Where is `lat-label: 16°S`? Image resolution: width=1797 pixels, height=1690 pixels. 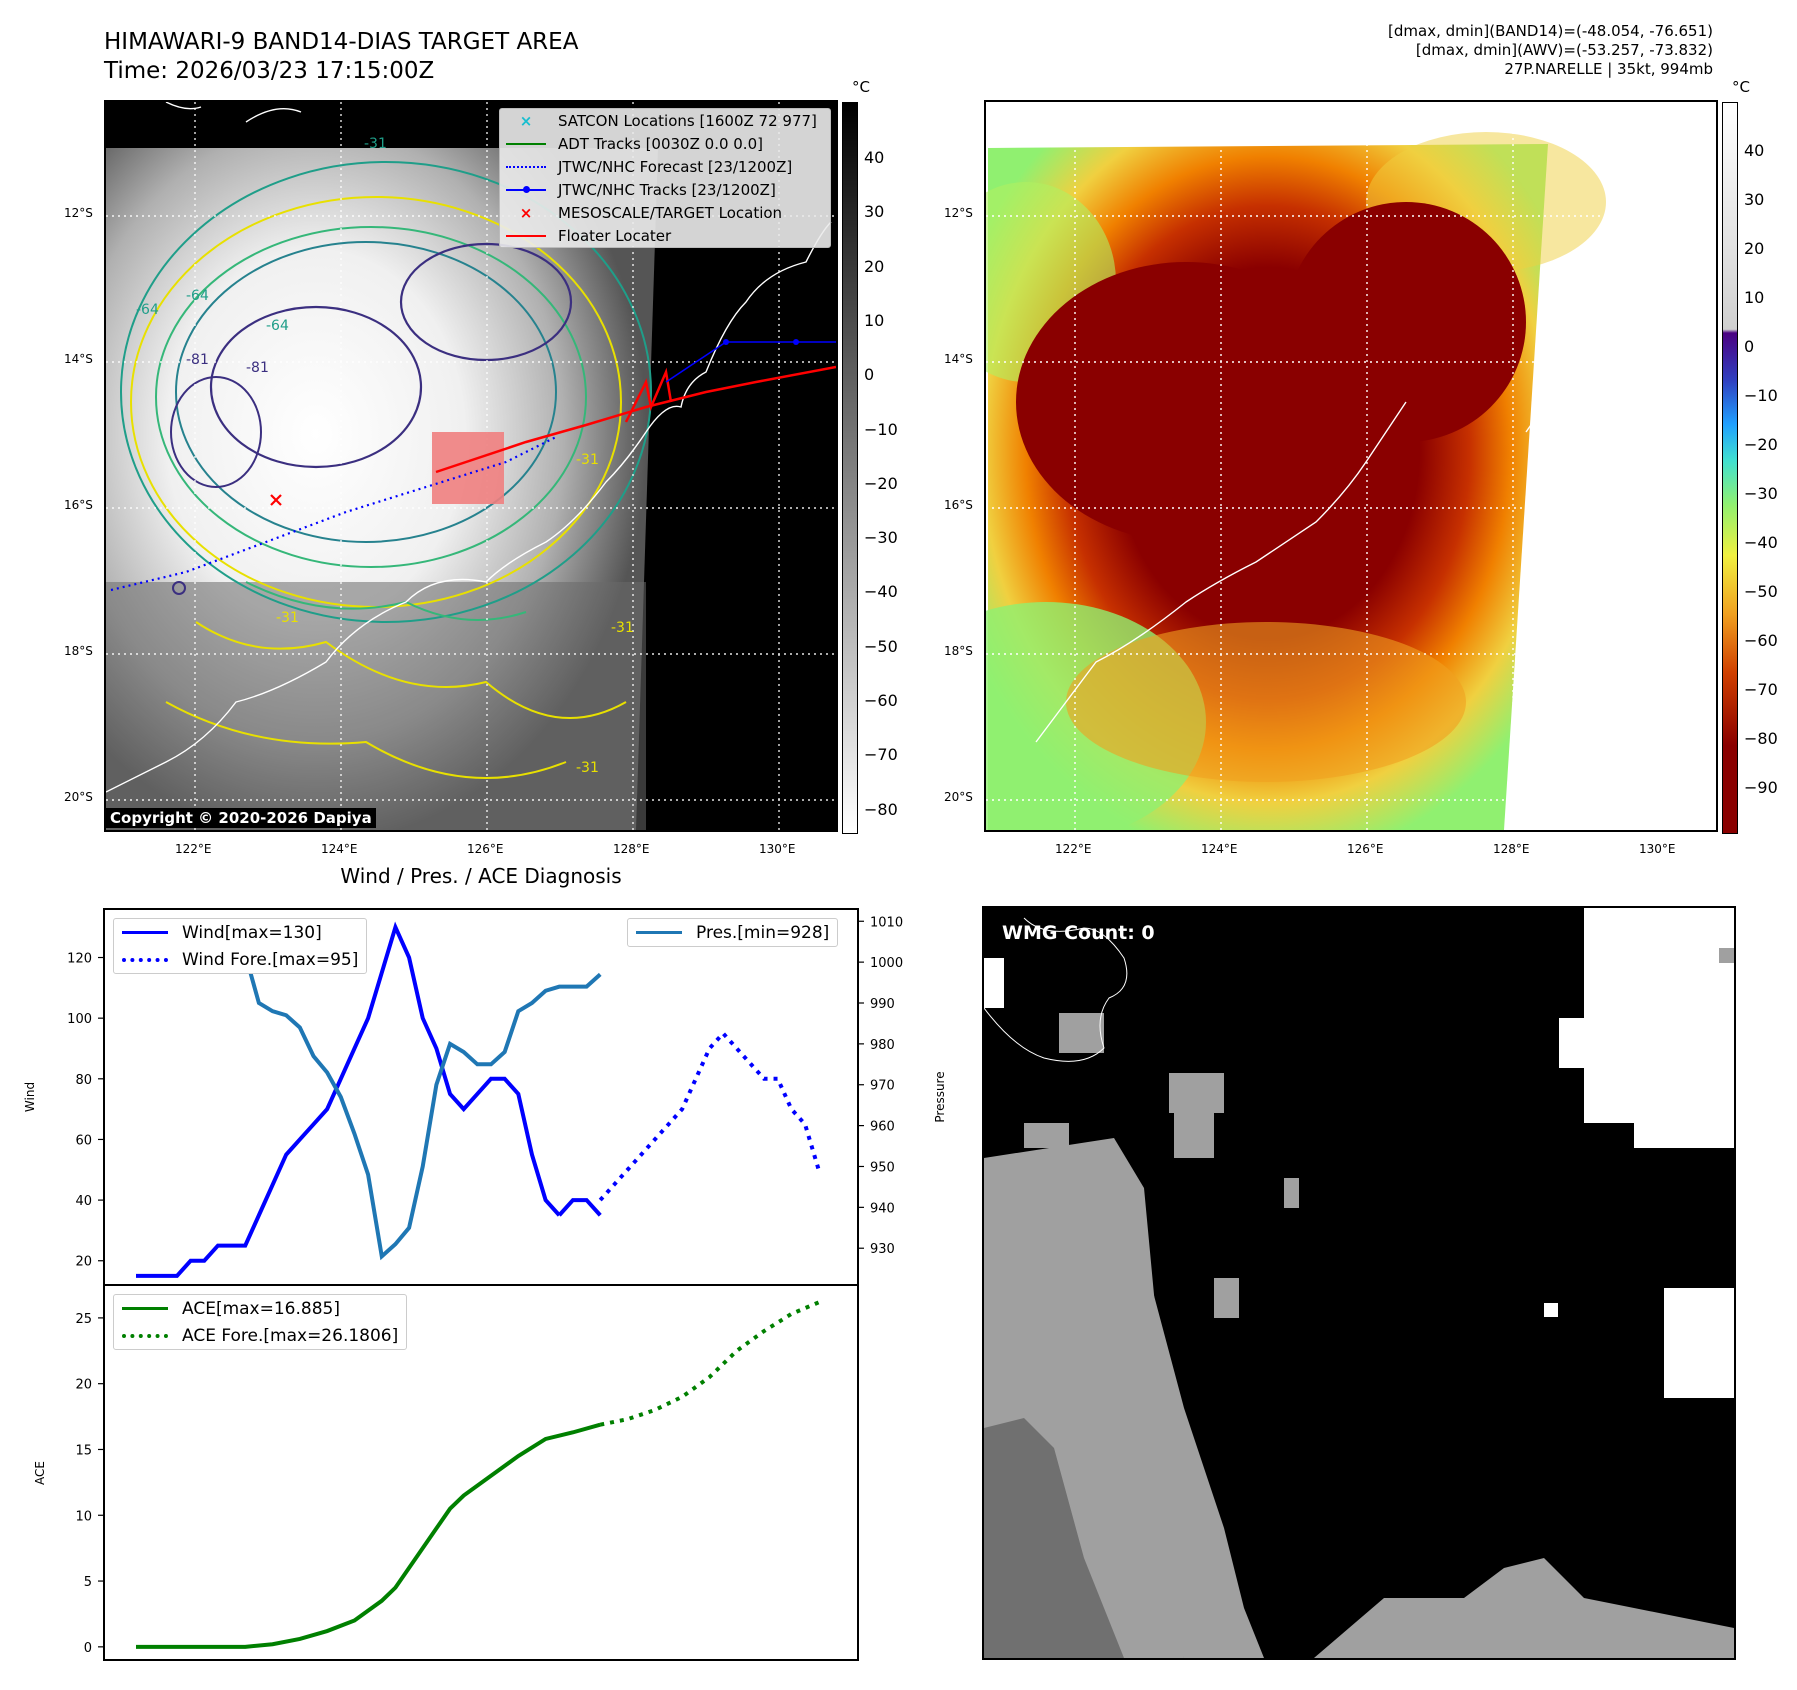 lat-label: 16°S is located at coordinates (78, 505).